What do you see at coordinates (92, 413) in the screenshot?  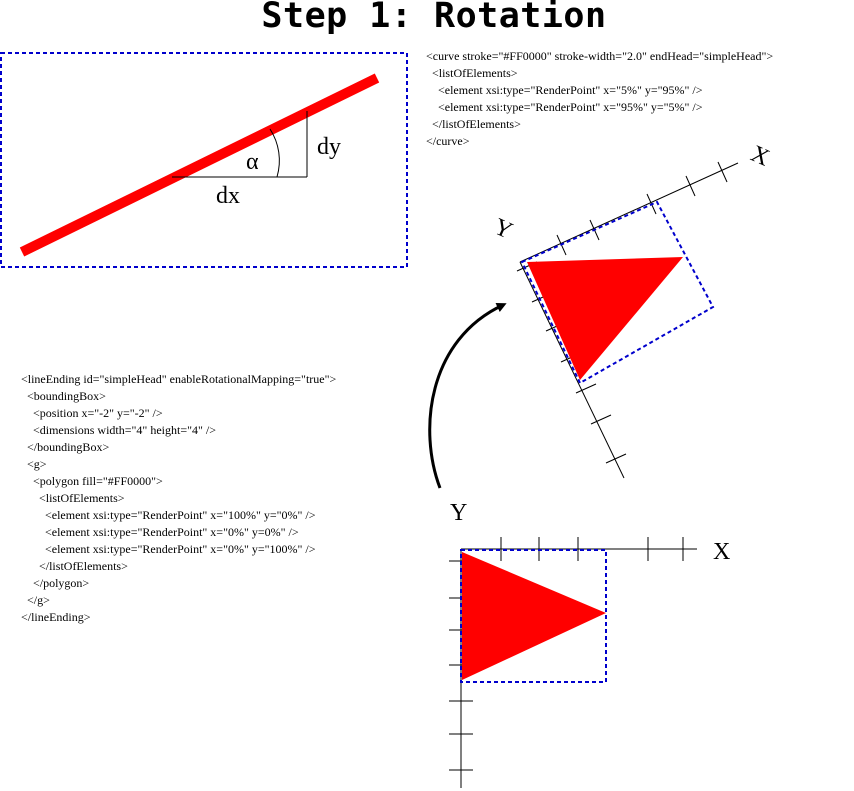 I see `code-line: <position x="-2" y="-2" />` at bounding box center [92, 413].